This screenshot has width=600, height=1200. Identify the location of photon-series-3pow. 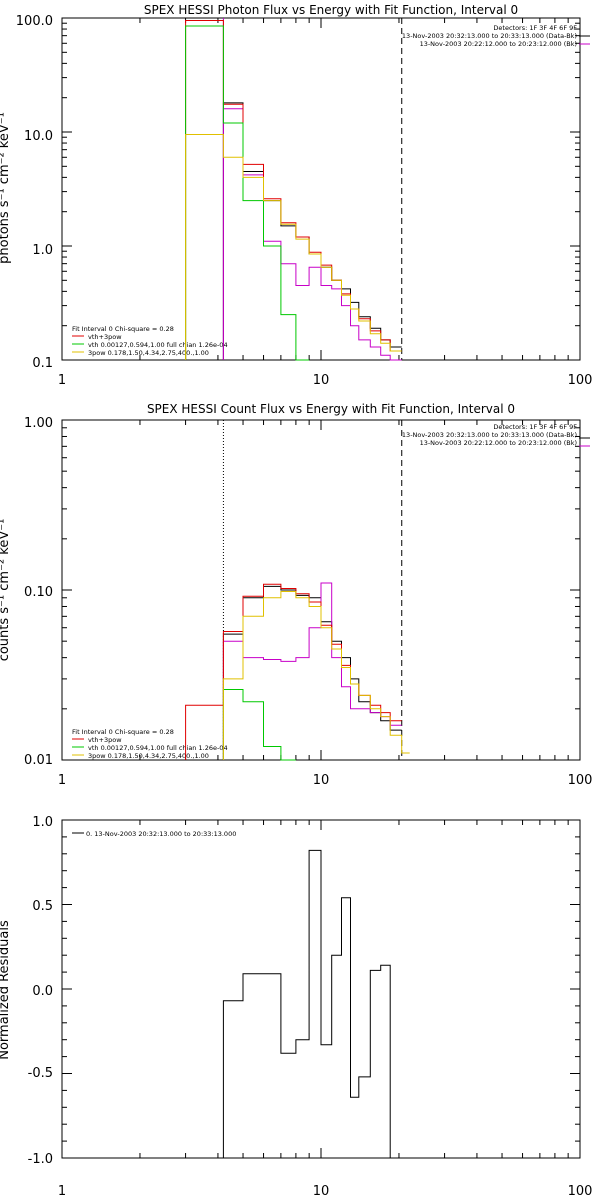
(293, 247).